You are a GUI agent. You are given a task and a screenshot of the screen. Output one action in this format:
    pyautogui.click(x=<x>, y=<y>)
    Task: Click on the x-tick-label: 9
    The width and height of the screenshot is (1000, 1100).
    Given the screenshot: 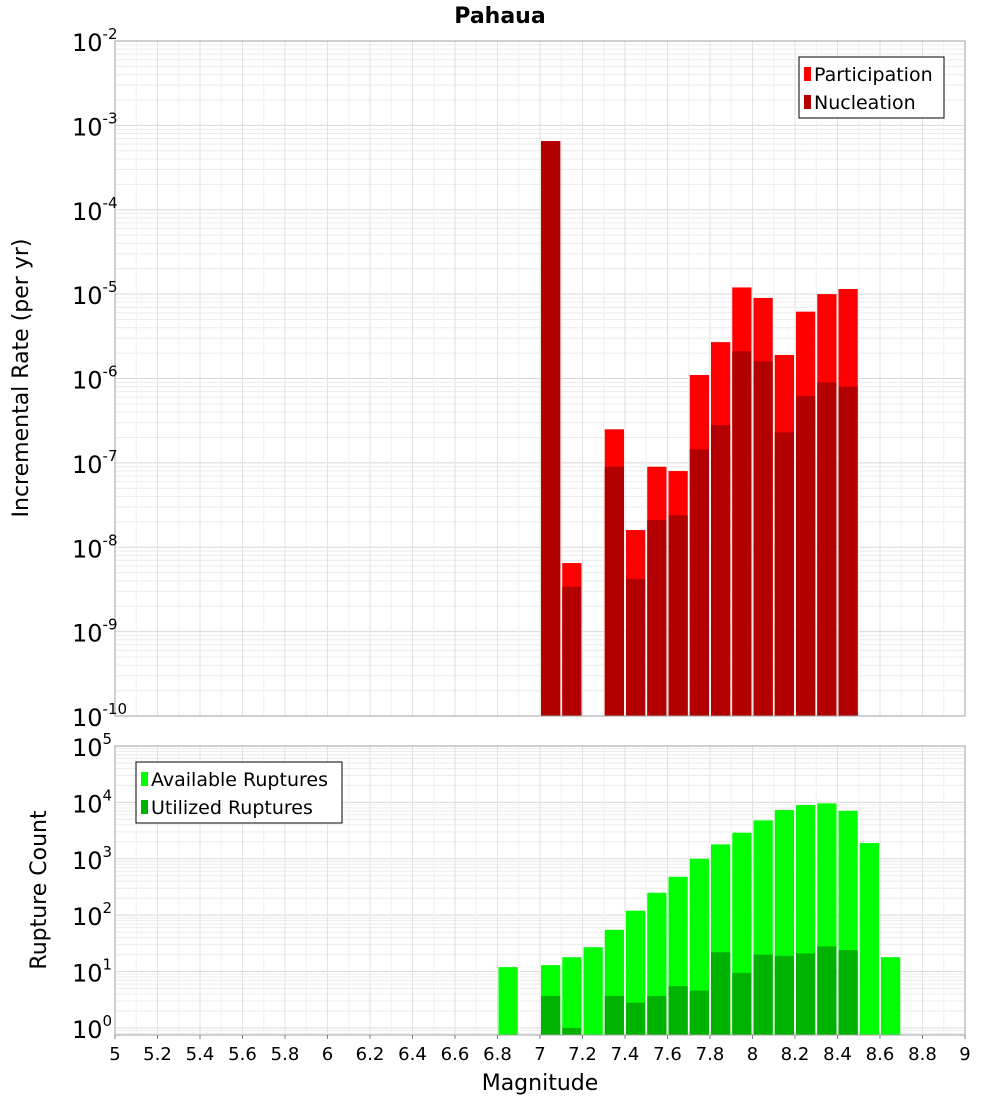 What is the action you would take?
    pyautogui.click(x=964, y=1054)
    